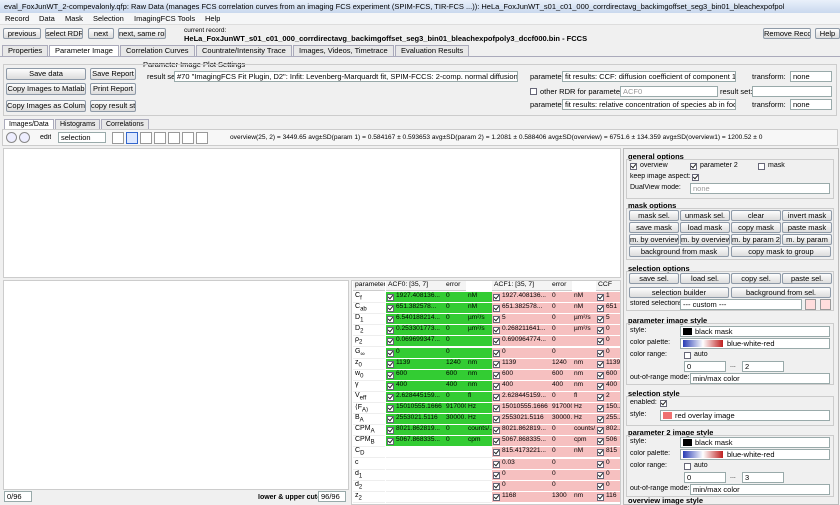 This screenshot has height=505, width=840. What do you see at coordinates (142, 33) in the screenshot?
I see `button: next, same role` at bounding box center [142, 33].